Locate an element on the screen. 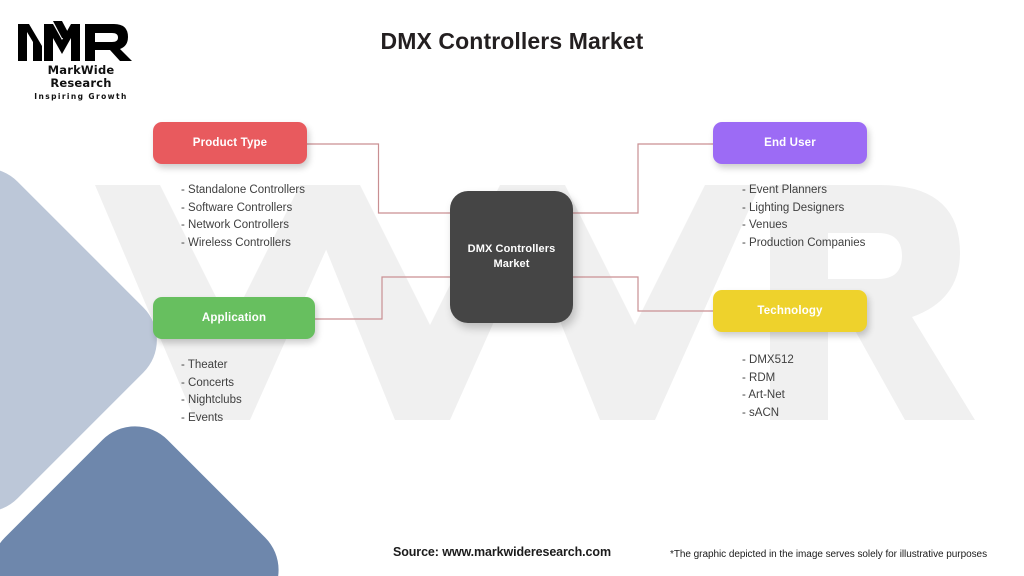  list-item: - Event Planners is located at coordinates (785, 190).